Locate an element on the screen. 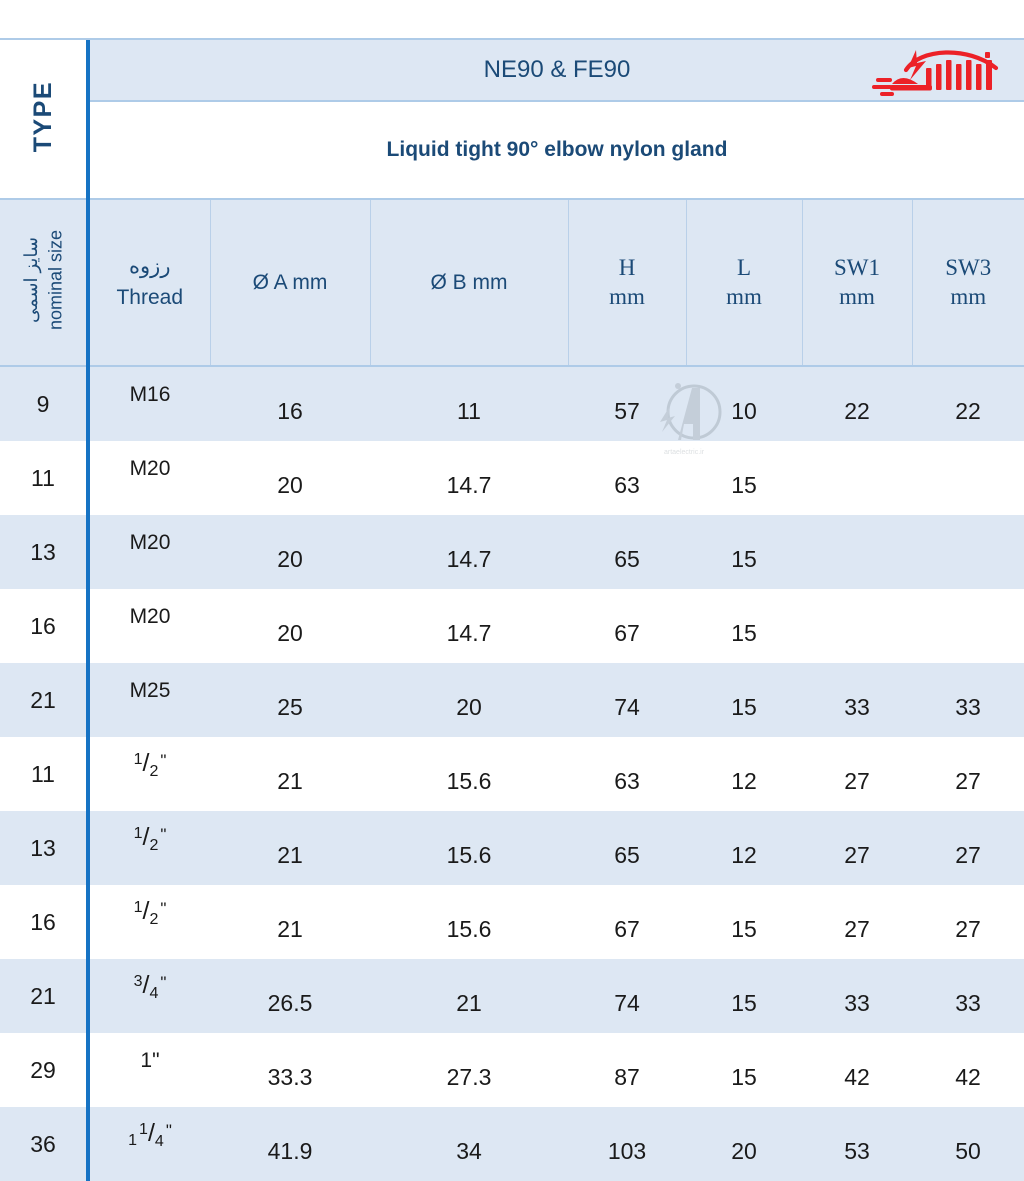 Image resolution: width=1024 pixels, height=1181 pixels. thread-label: M25 is located at coordinates (150, 690).